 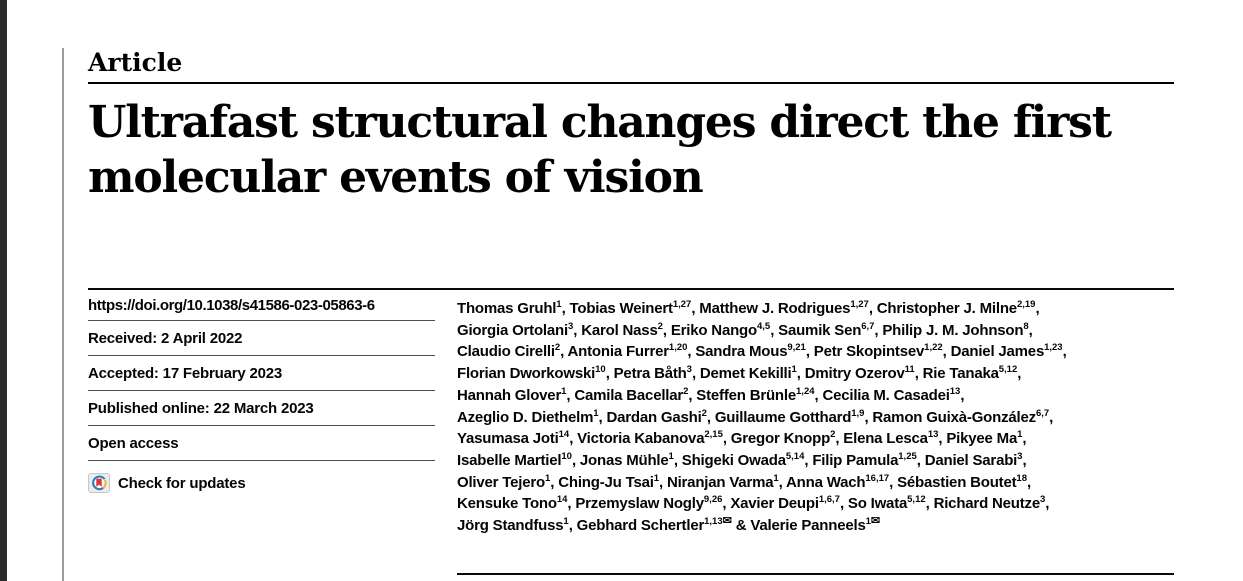 What do you see at coordinates (877, 478) in the screenshot?
I see `author-affiliation-superscript: 16,17` at bounding box center [877, 478].